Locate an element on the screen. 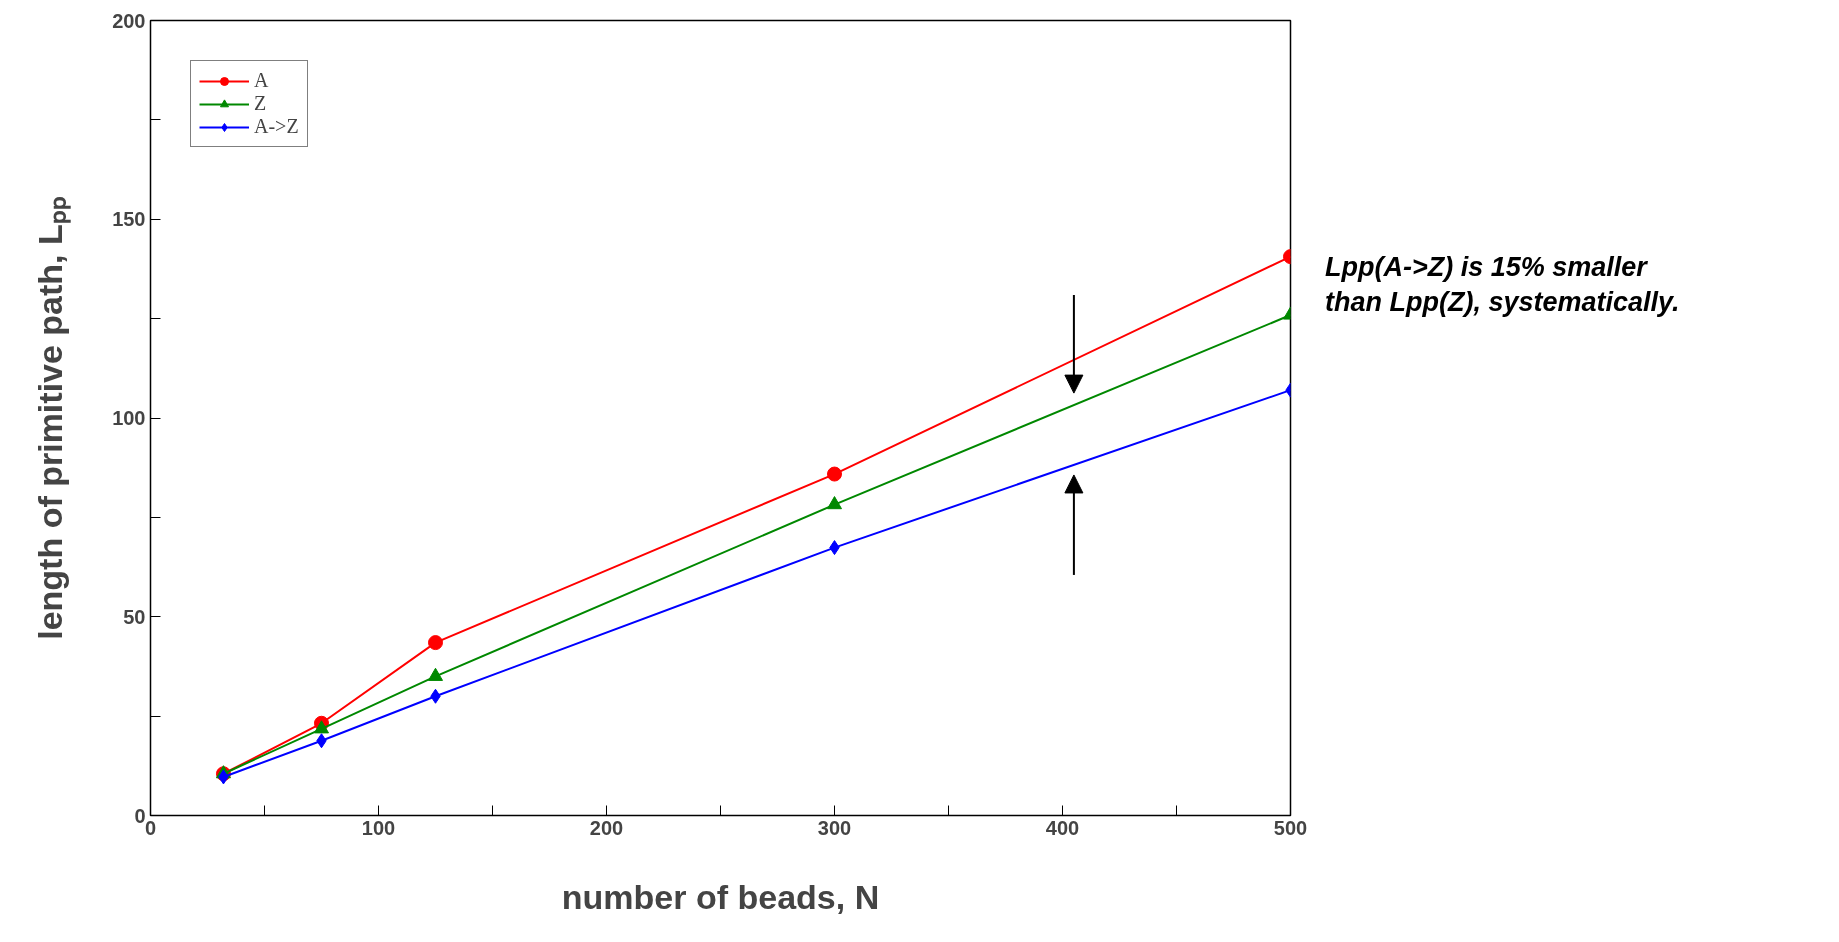 This screenshot has height=942, width=1839. legend-label: A->Z is located at coordinates (276, 126).